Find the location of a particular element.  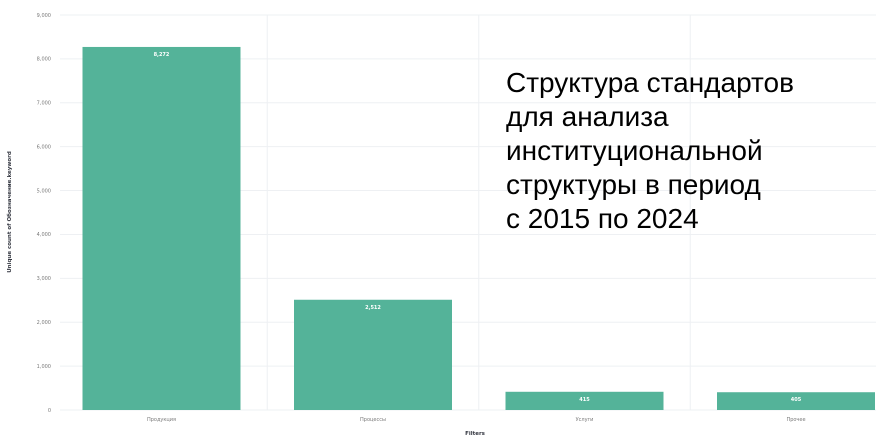

caption-line: с 2015 по 2024 is located at coordinates (602, 218).